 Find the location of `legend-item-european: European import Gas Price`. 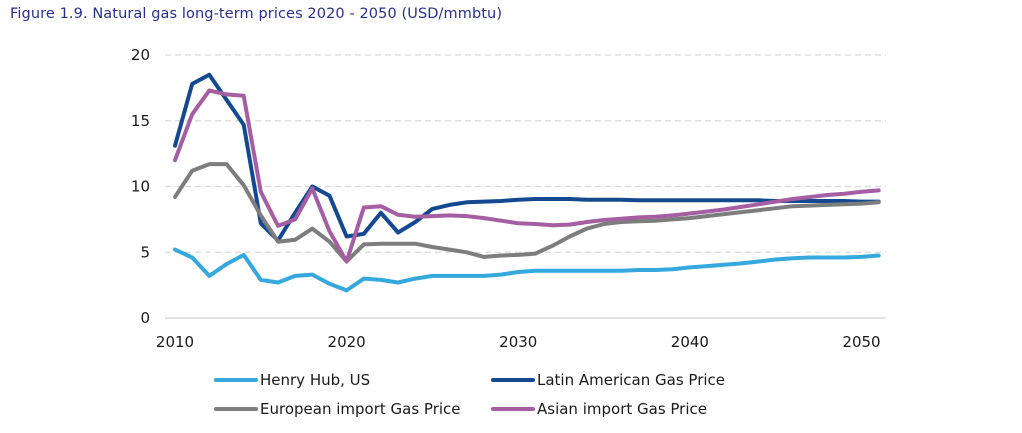

legend-item-european: European import Gas Price is located at coordinates (337, 409).